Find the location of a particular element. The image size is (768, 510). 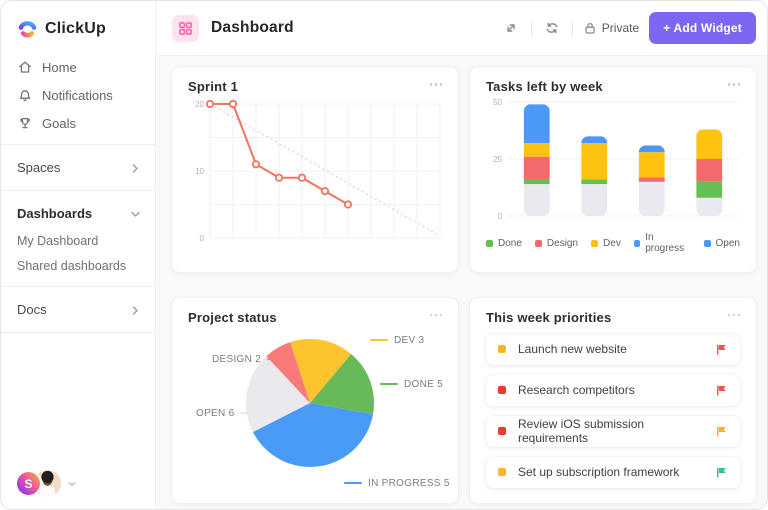

priority-label: Set up subscription framework is located at coordinates (599, 472).